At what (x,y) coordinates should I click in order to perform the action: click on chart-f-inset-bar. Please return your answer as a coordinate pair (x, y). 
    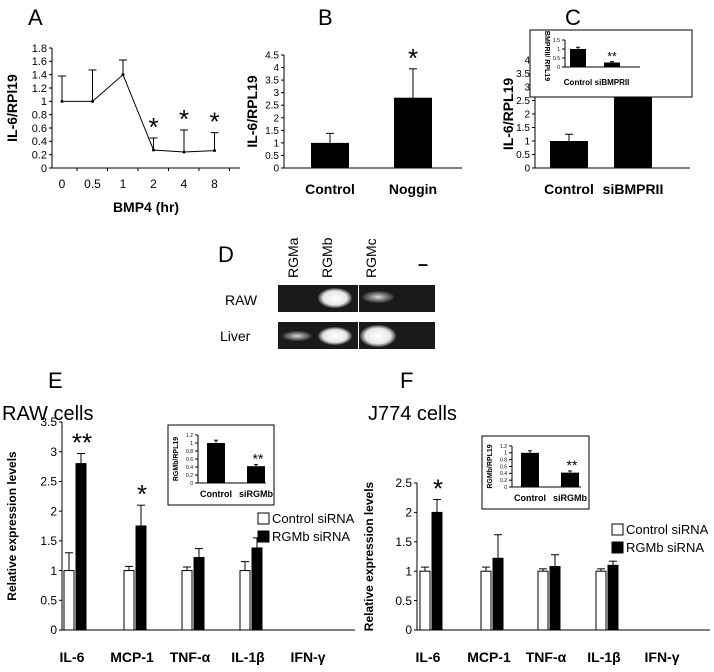
    Looking at the image, I should click on (530, 469).